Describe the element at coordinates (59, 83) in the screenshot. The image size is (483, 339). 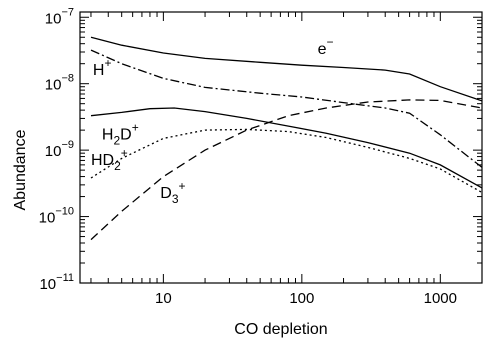
I see `y-tick-label: 10⁻⁸` at that location.